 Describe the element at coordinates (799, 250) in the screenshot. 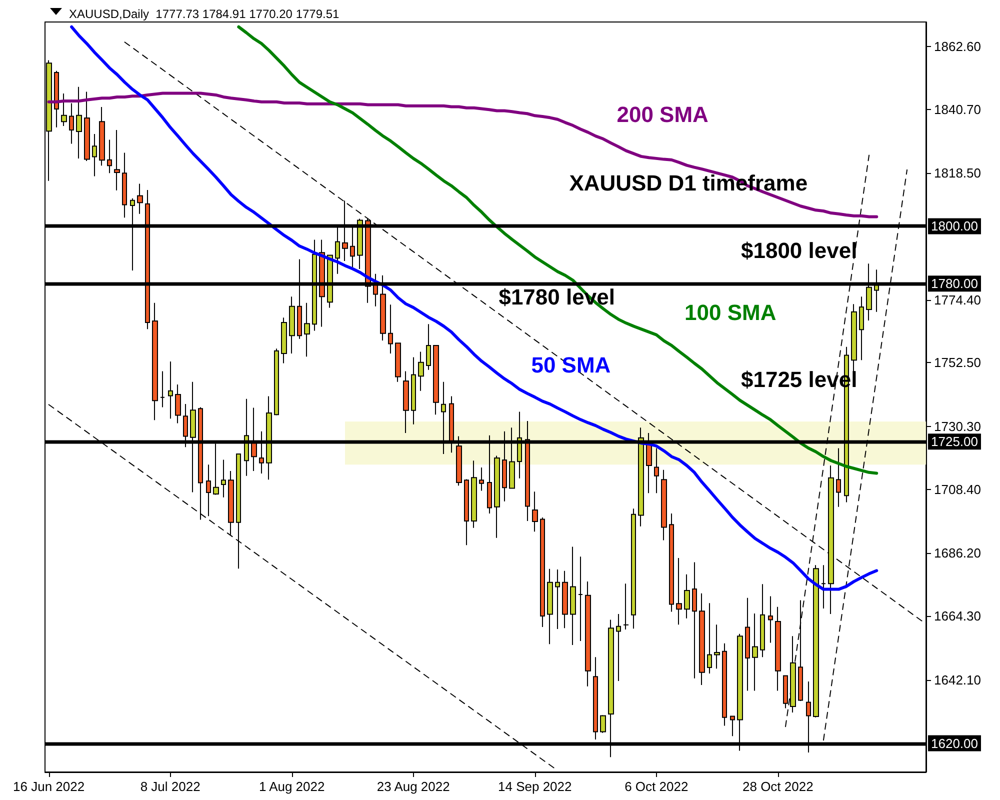

I see `annotation: $1800 level` at that location.